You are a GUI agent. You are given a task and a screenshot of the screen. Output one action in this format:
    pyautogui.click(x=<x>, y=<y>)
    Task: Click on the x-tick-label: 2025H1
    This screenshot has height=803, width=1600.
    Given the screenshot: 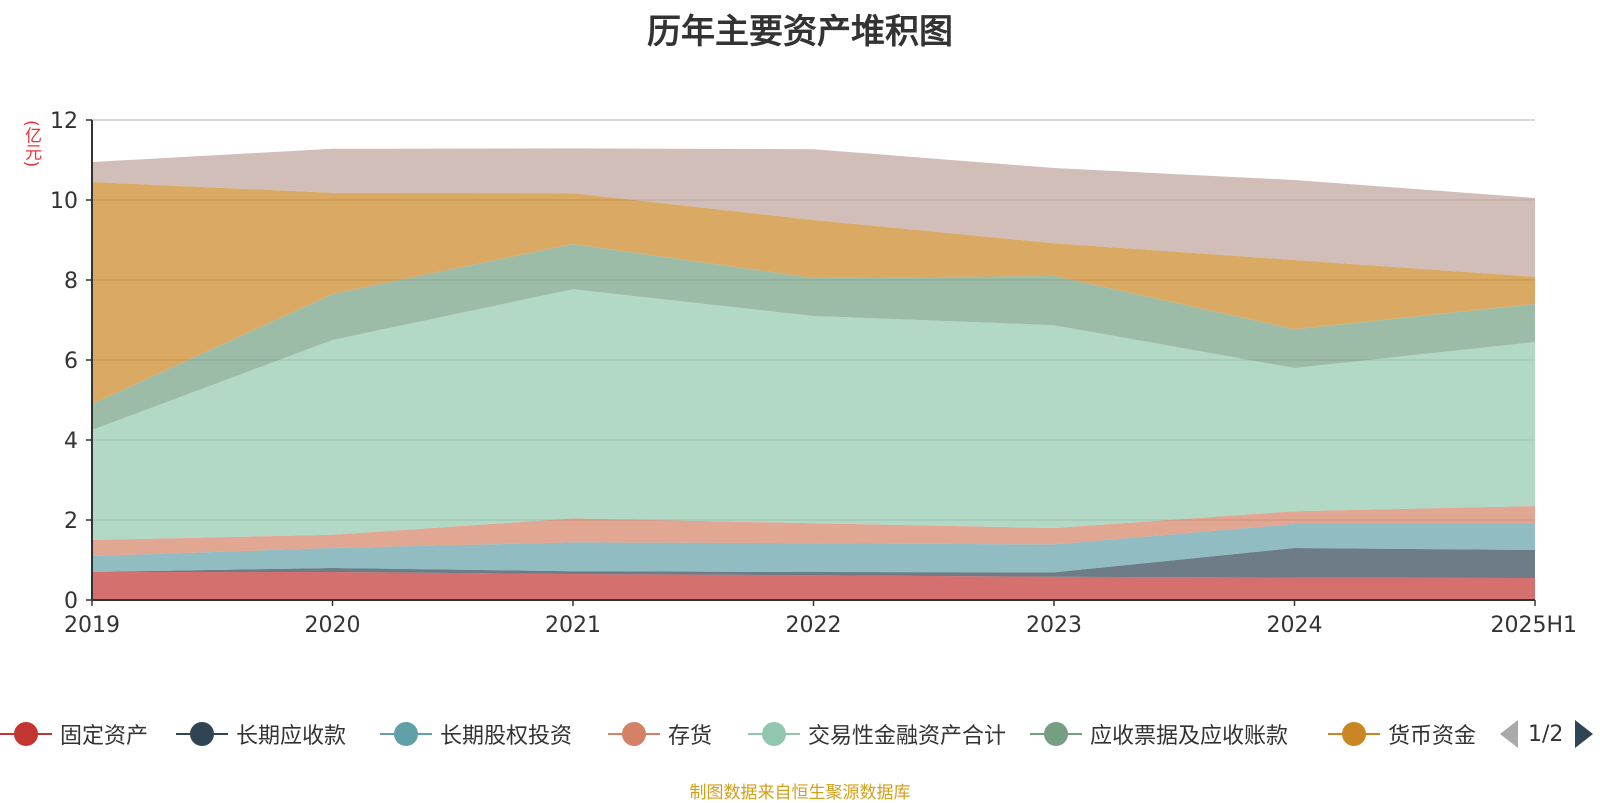 What is the action you would take?
    pyautogui.click(x=1533, y=625)
    